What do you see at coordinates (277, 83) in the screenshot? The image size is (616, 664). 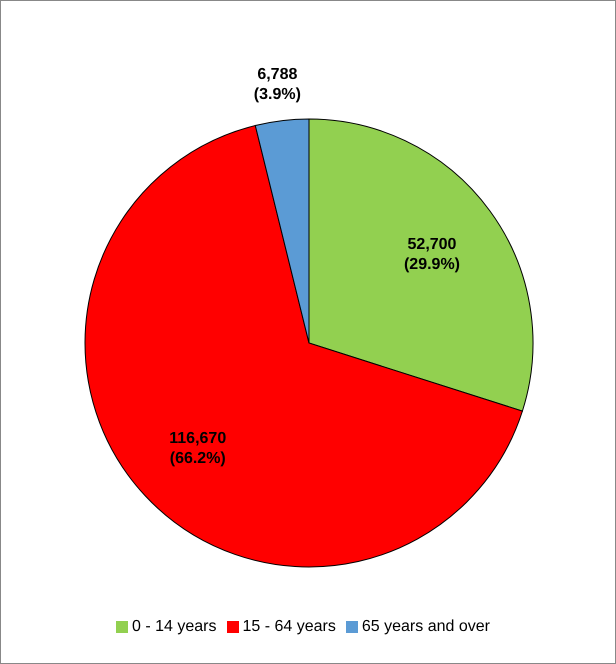 I see `data-label: 6,788 (3.9%)` at bounding box center [277, 83].